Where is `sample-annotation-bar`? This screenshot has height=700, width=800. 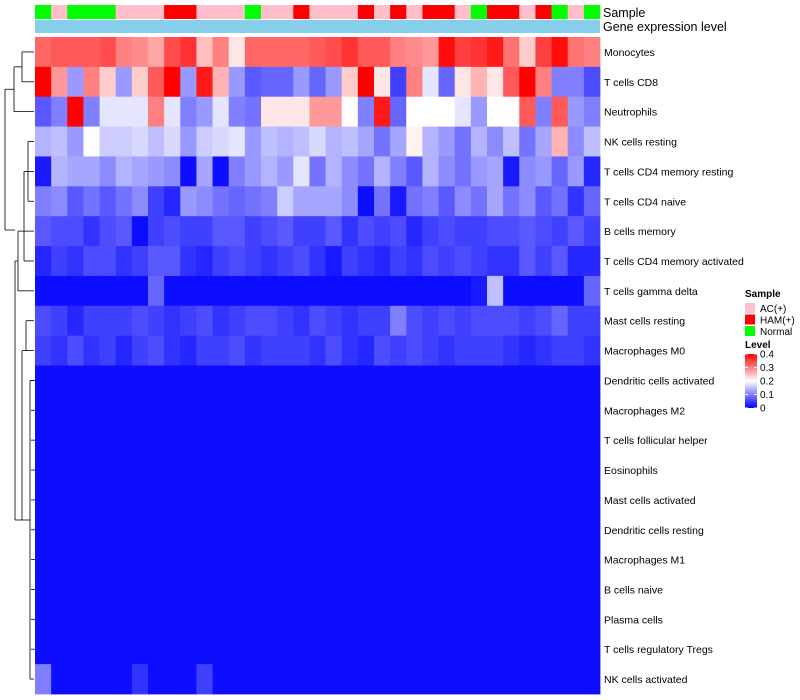 sample-annotation-bar is located at coordinates (318, 12).